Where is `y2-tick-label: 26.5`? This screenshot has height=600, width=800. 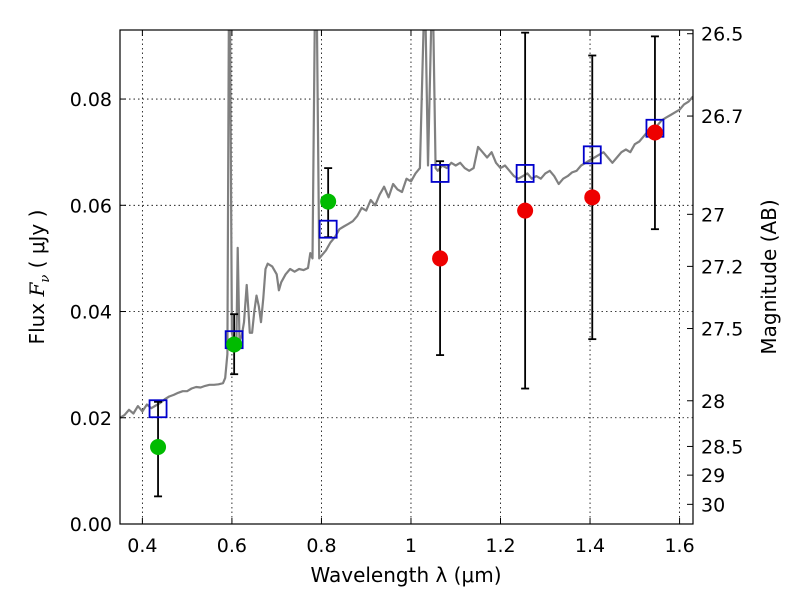
y2-tick-label: 26.5 is located at coordinates (722, 35).